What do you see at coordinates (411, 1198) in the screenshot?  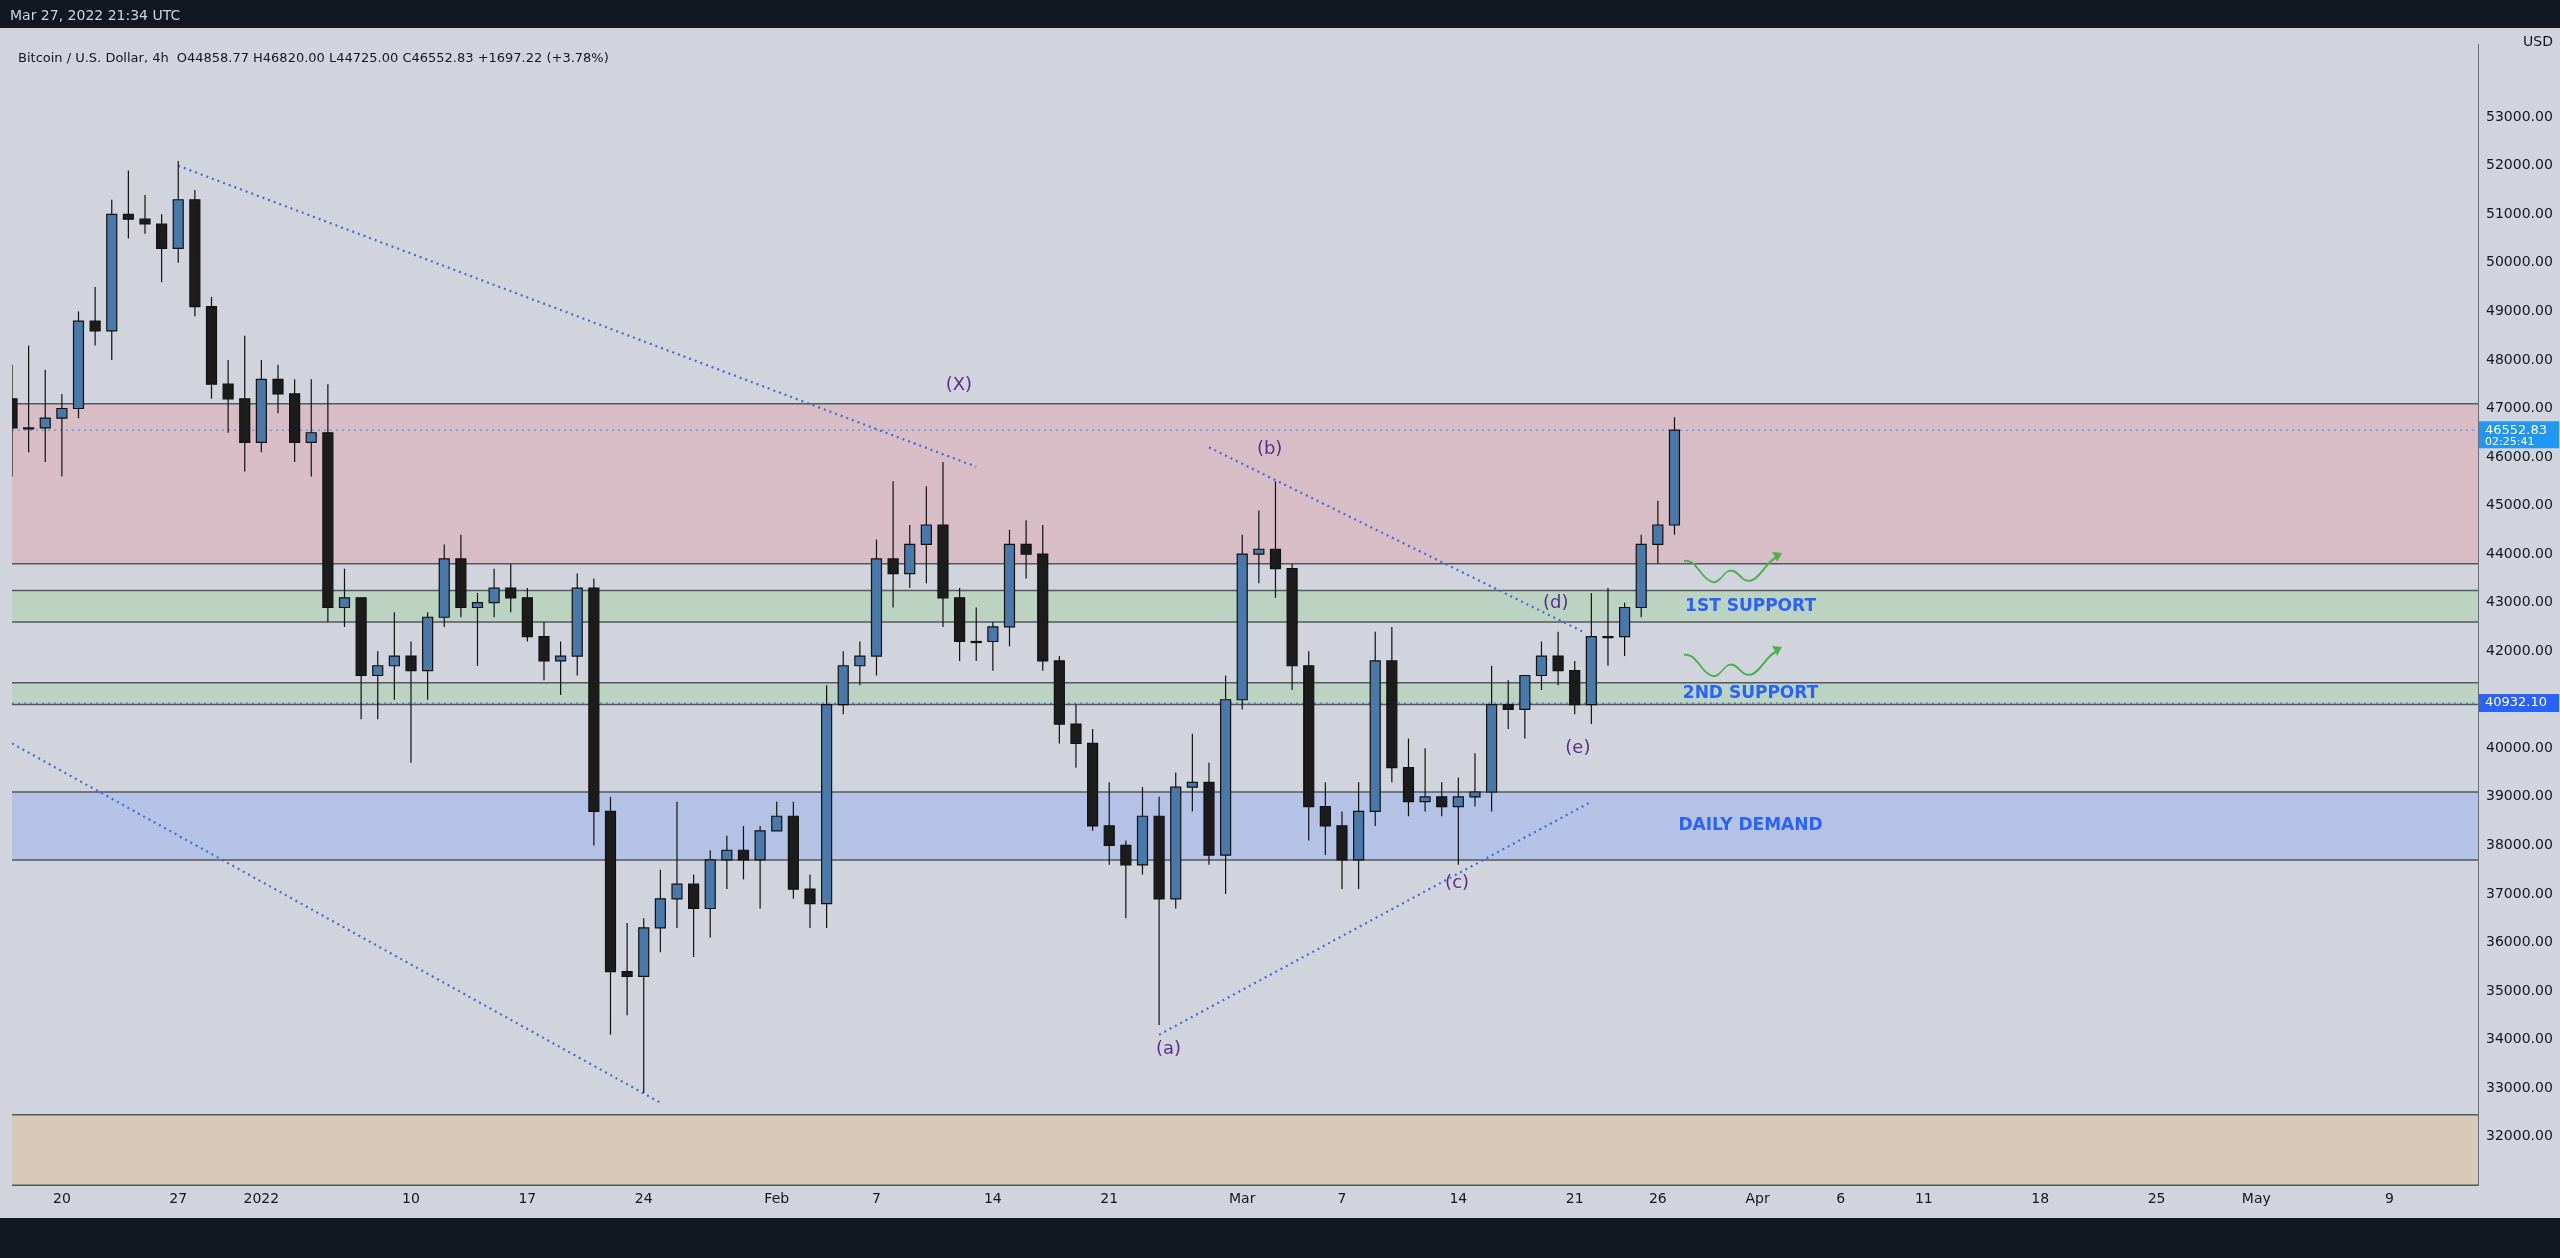 I see `x-tick-label: 10` at bounding box center [411, 1198].